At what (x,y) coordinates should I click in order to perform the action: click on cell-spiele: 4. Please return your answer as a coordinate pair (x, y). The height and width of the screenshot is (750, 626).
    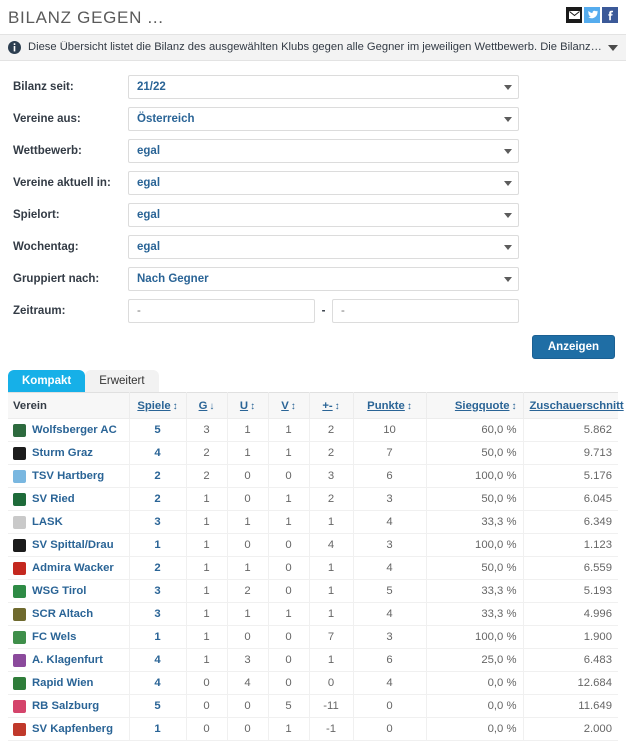
    Looking at the image, I should click on (157, 683).